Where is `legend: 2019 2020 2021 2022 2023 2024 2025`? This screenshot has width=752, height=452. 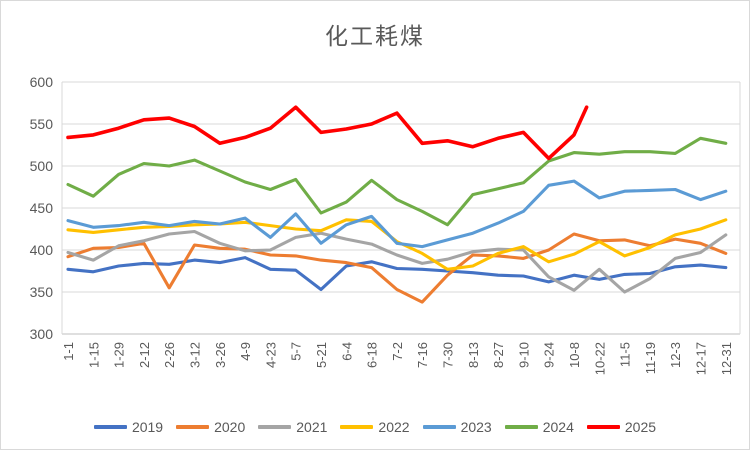
legend: 2019 2020 2021 2022 2023 2024 2025 is located at coordinates (375, 427).